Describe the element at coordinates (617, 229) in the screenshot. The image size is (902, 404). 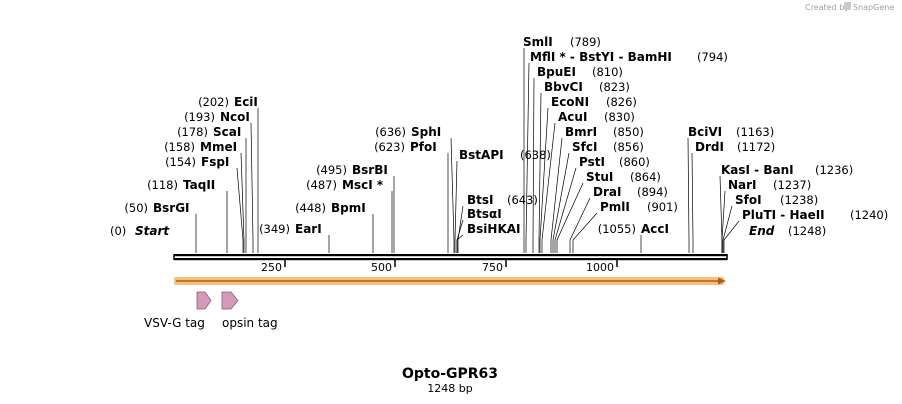
I see `site-position-acci: (1055)` at that location.